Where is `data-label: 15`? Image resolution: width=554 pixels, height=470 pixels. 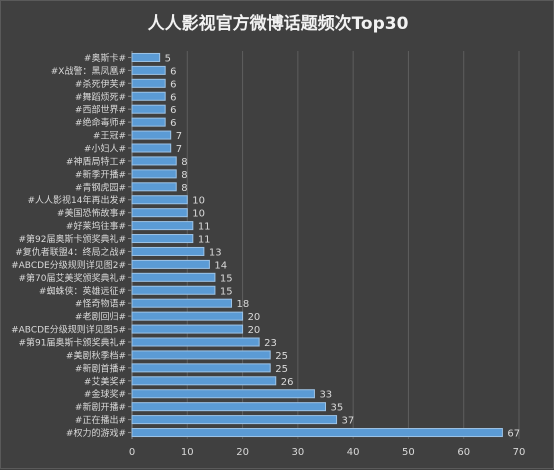
data-label: 15 is located at coordinates (226, 278).